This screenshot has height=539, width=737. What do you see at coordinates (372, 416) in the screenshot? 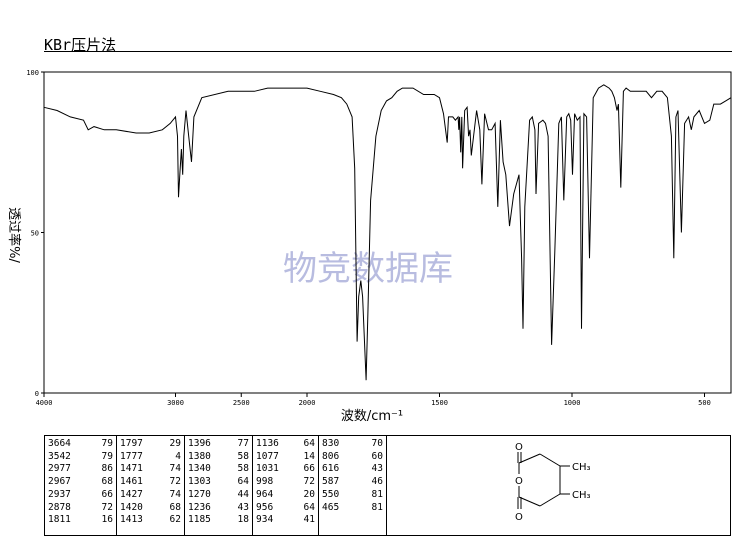
I see `x-axis-label: 波数/cm⁻¹` at bounding box center [372, 416].